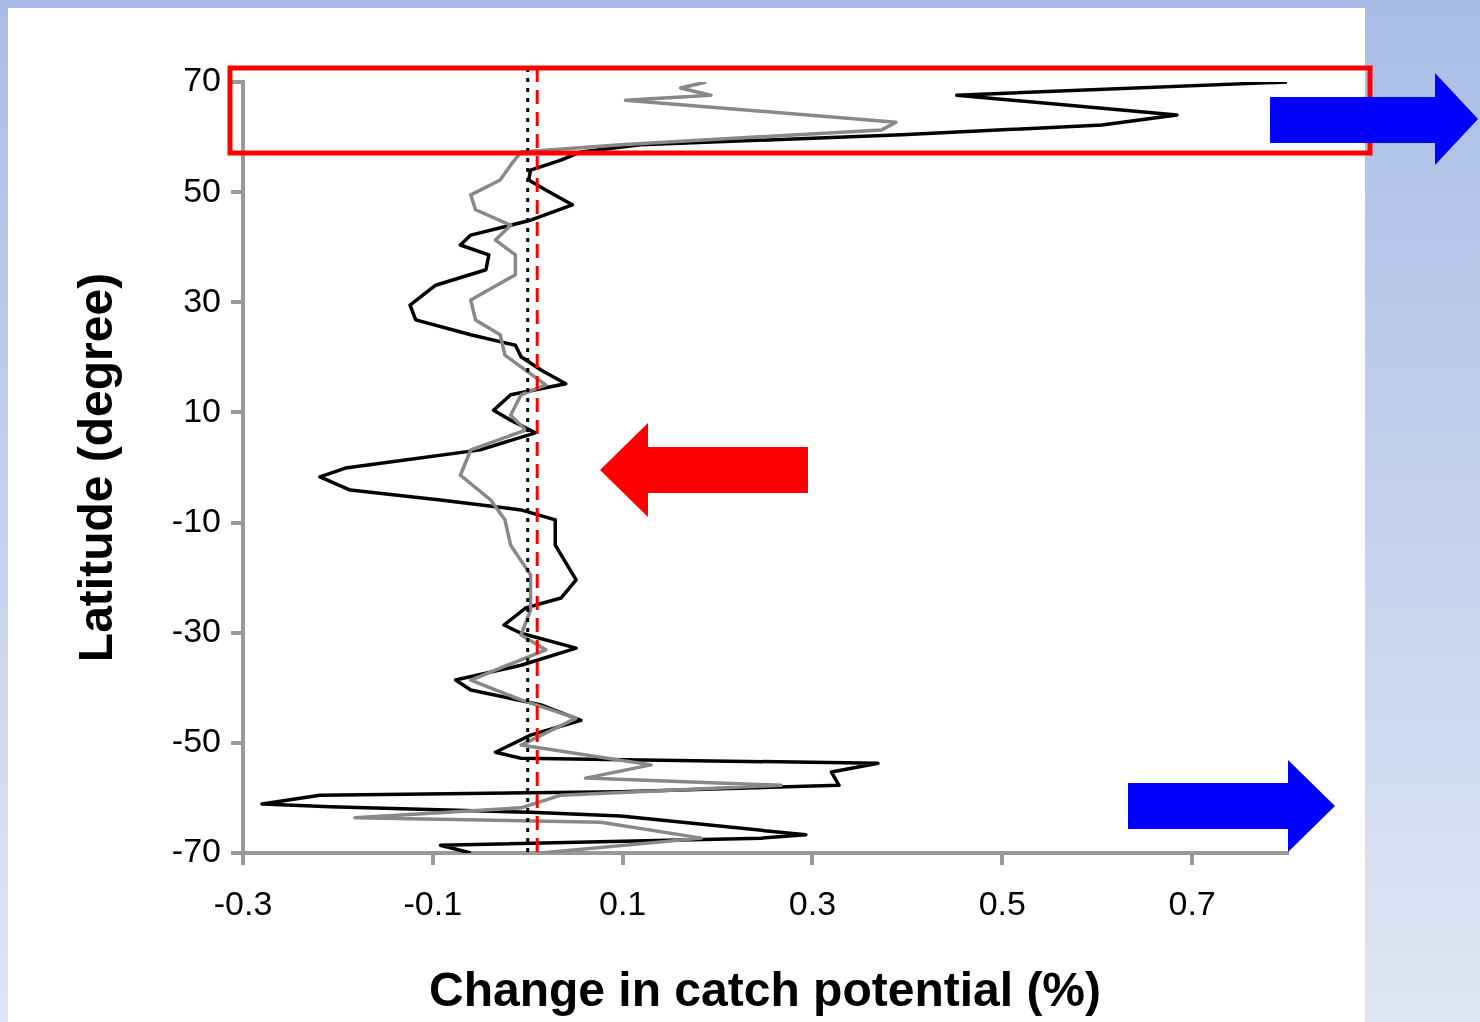 The image size is (1480, 1022). I want to click on y-tick-label: -50, so click(196, 740).